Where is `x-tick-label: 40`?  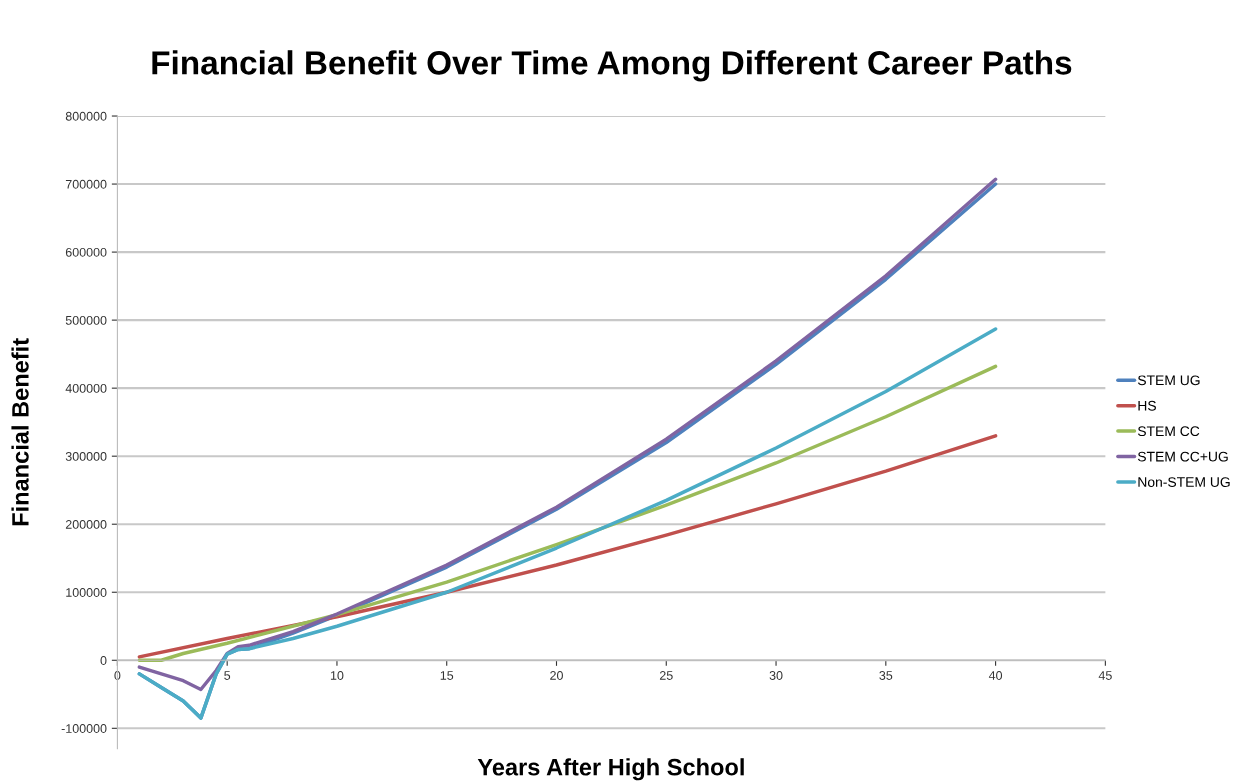
x-tick-label: 40 is located at coordinates (995, 675).